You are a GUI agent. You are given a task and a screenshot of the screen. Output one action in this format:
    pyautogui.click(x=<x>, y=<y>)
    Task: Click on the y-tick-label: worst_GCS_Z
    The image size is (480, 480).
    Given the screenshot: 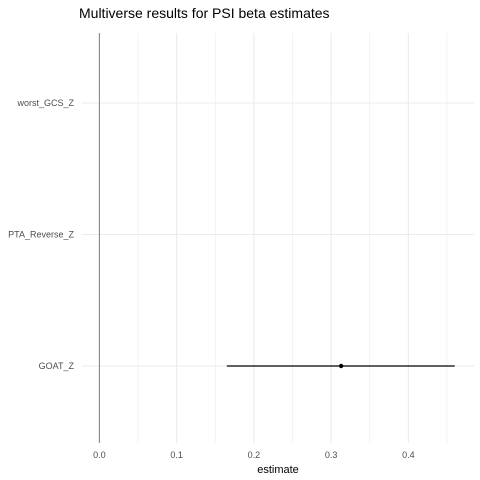 What is the action you would take?
    pyautogui.click(x=45, y=103)
    